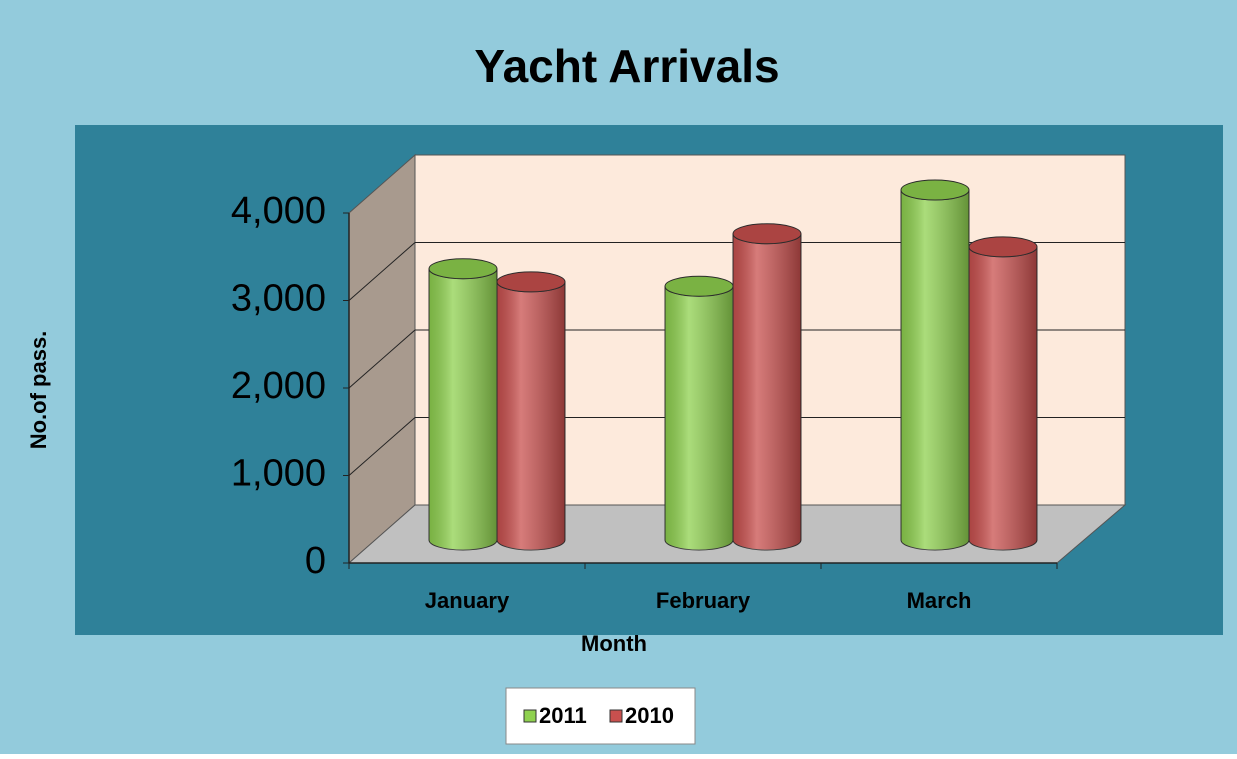  Describe the element at coordinates (278, 474) in the screenshot. I see `y-tick-label: 1,000` at that location.